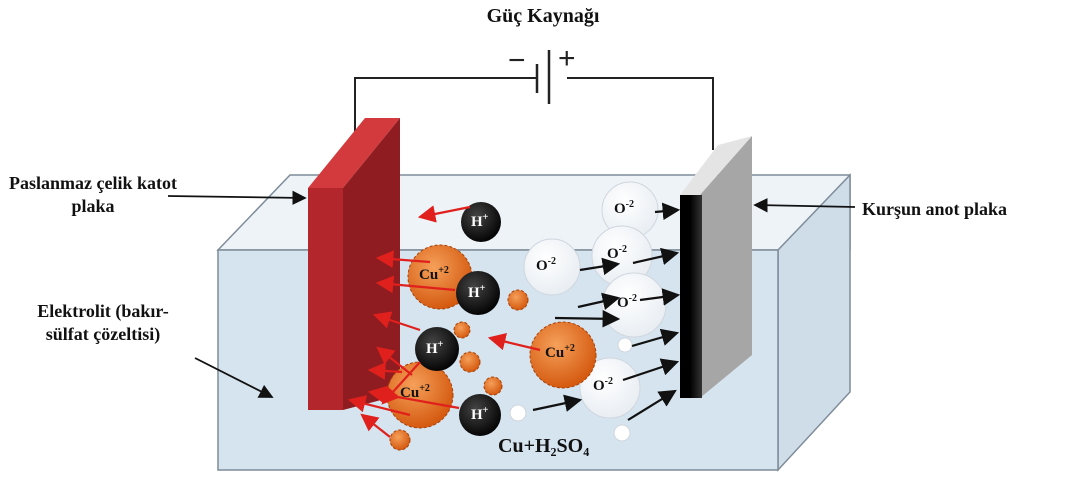 The width and height of the screenshot is (1086, 479). I want to click on solution-formula: Cu+H₂SO₄, so click(544, 446).